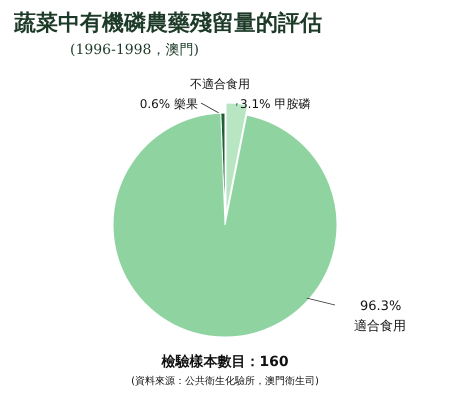 This screenshot has width=450, height=398. I want to click on text: 不適合食用, so click(220, 84).